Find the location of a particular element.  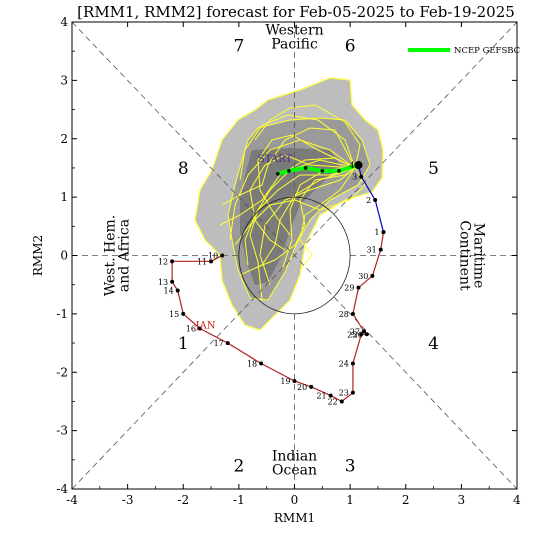

point-label: 27 is located at coordinates (355, 331).